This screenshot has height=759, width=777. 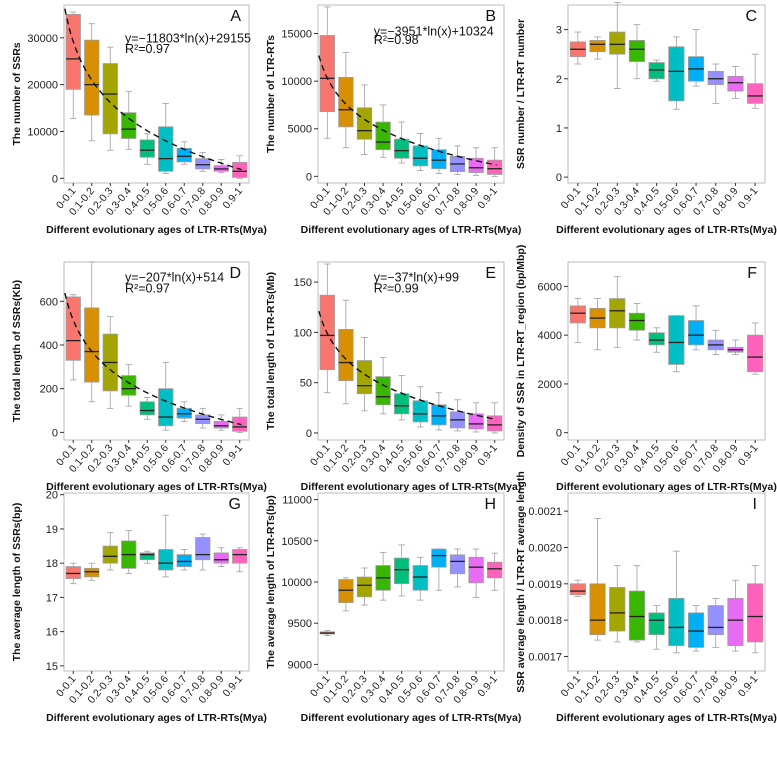 I want to click on y-tick-label: 0.0018, so click(x=545, y=621).